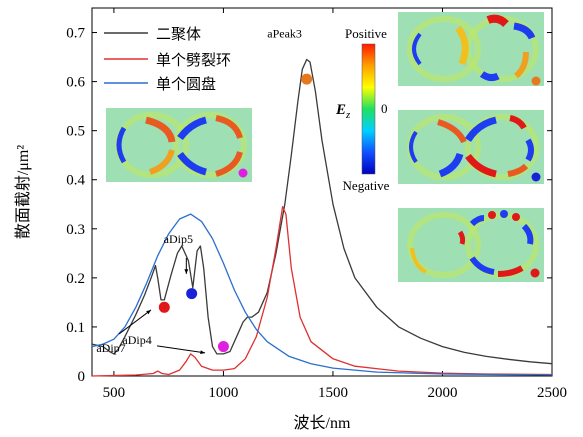 Image resolution: width=583 pixels, height=437 pixels. Describe the element at coordinates (333, 393) in the screenshot. I see `x-tick-label: 1500` at that location.